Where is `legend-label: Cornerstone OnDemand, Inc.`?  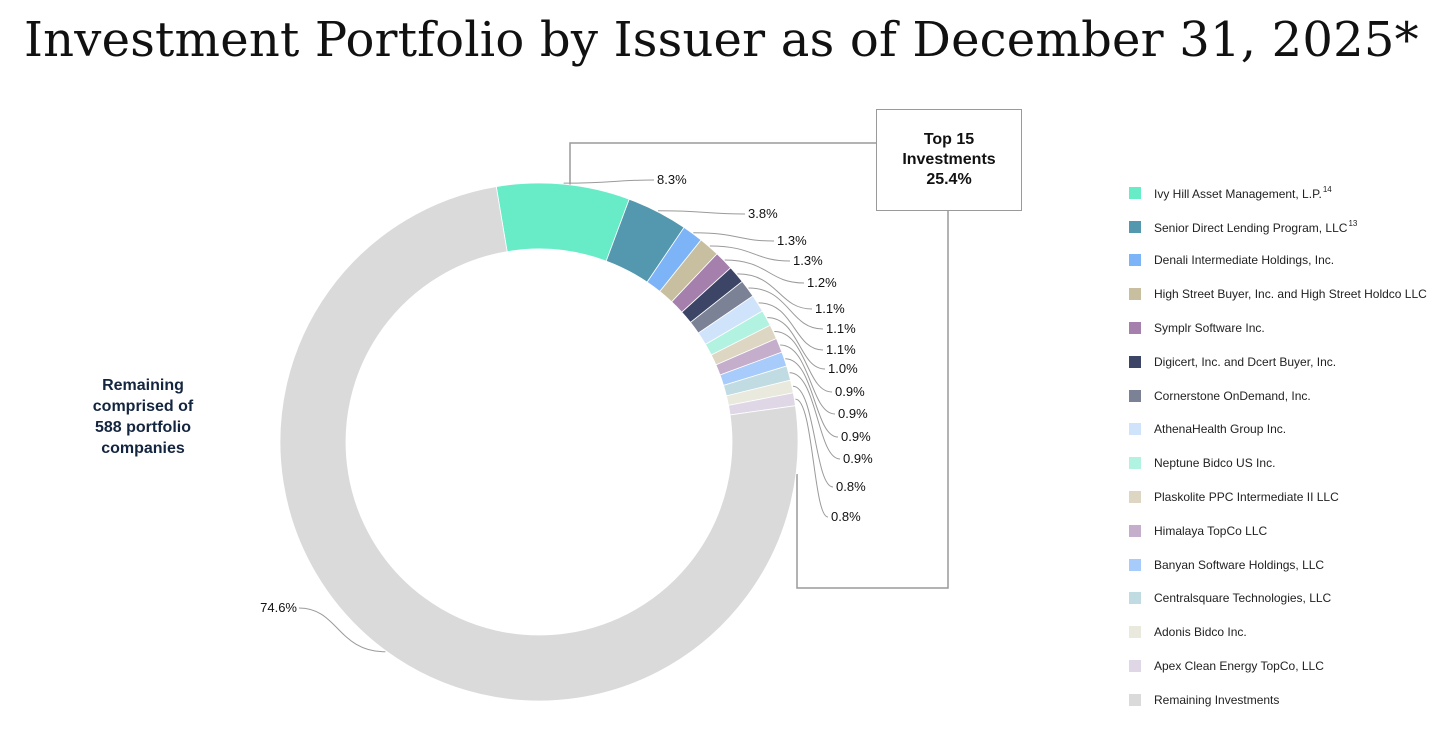 legend-label: Cornerstone OnDemand, Inc. is located at coordinates (1232, 396).